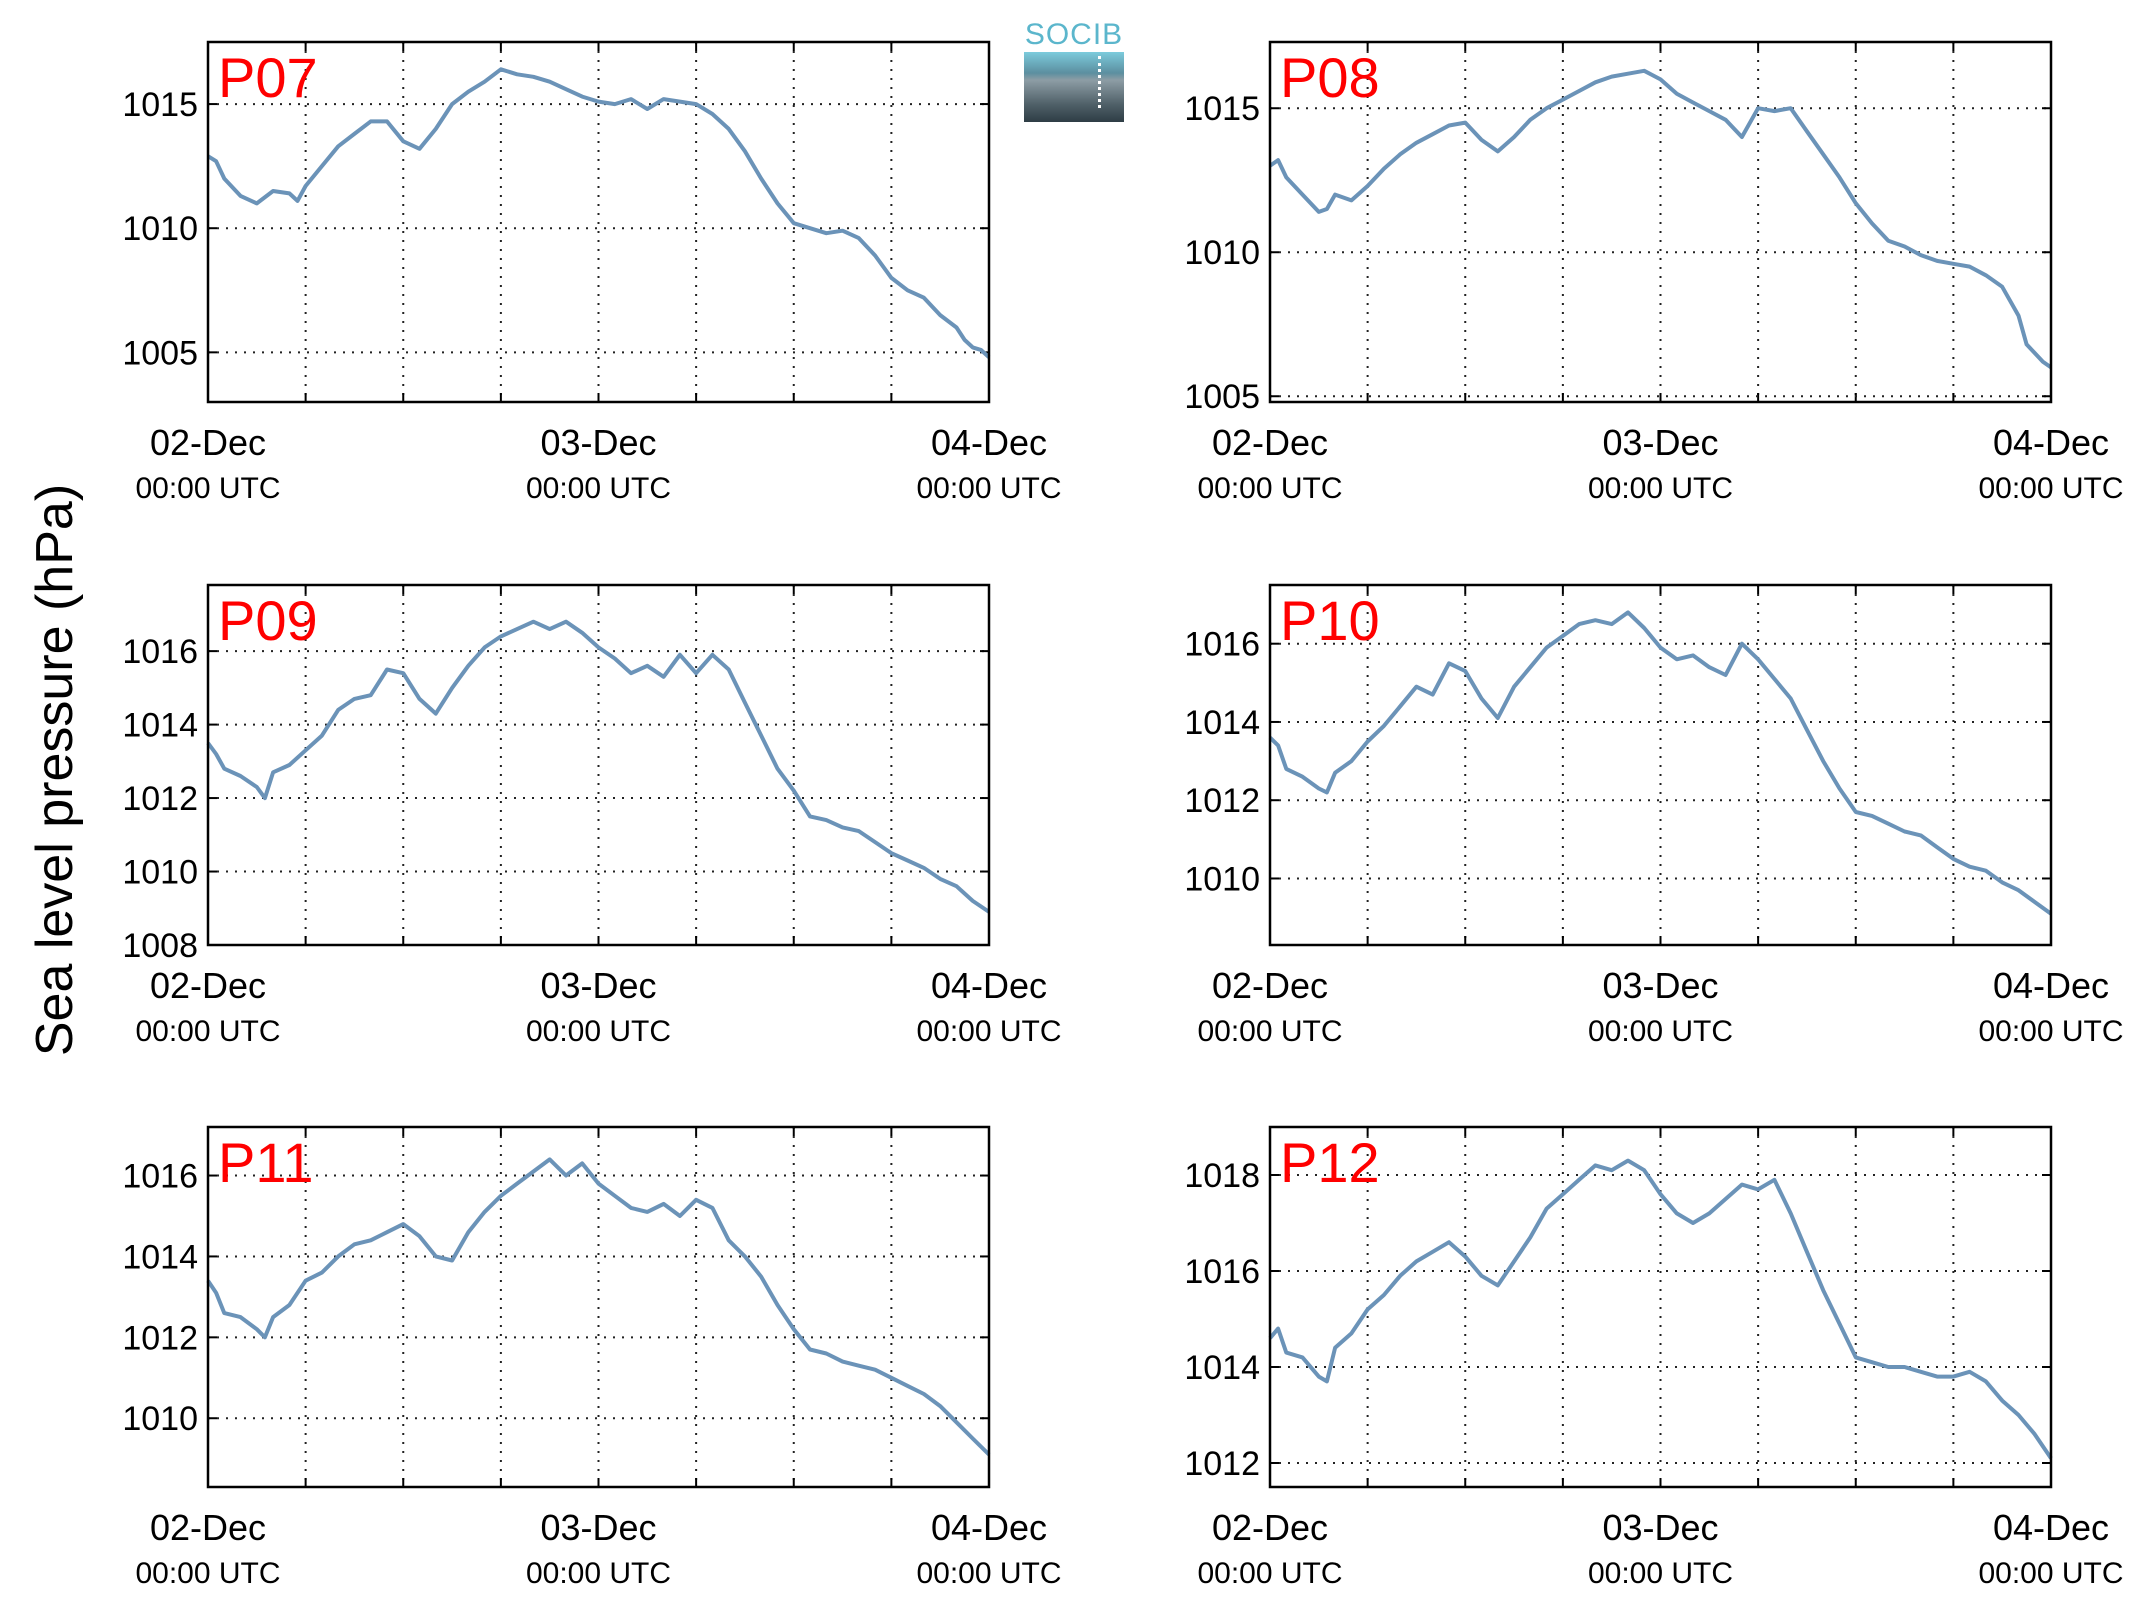  Describe the element at coordinates (268, 620) in the screenshot. I see `panel-label: P09` at that location.